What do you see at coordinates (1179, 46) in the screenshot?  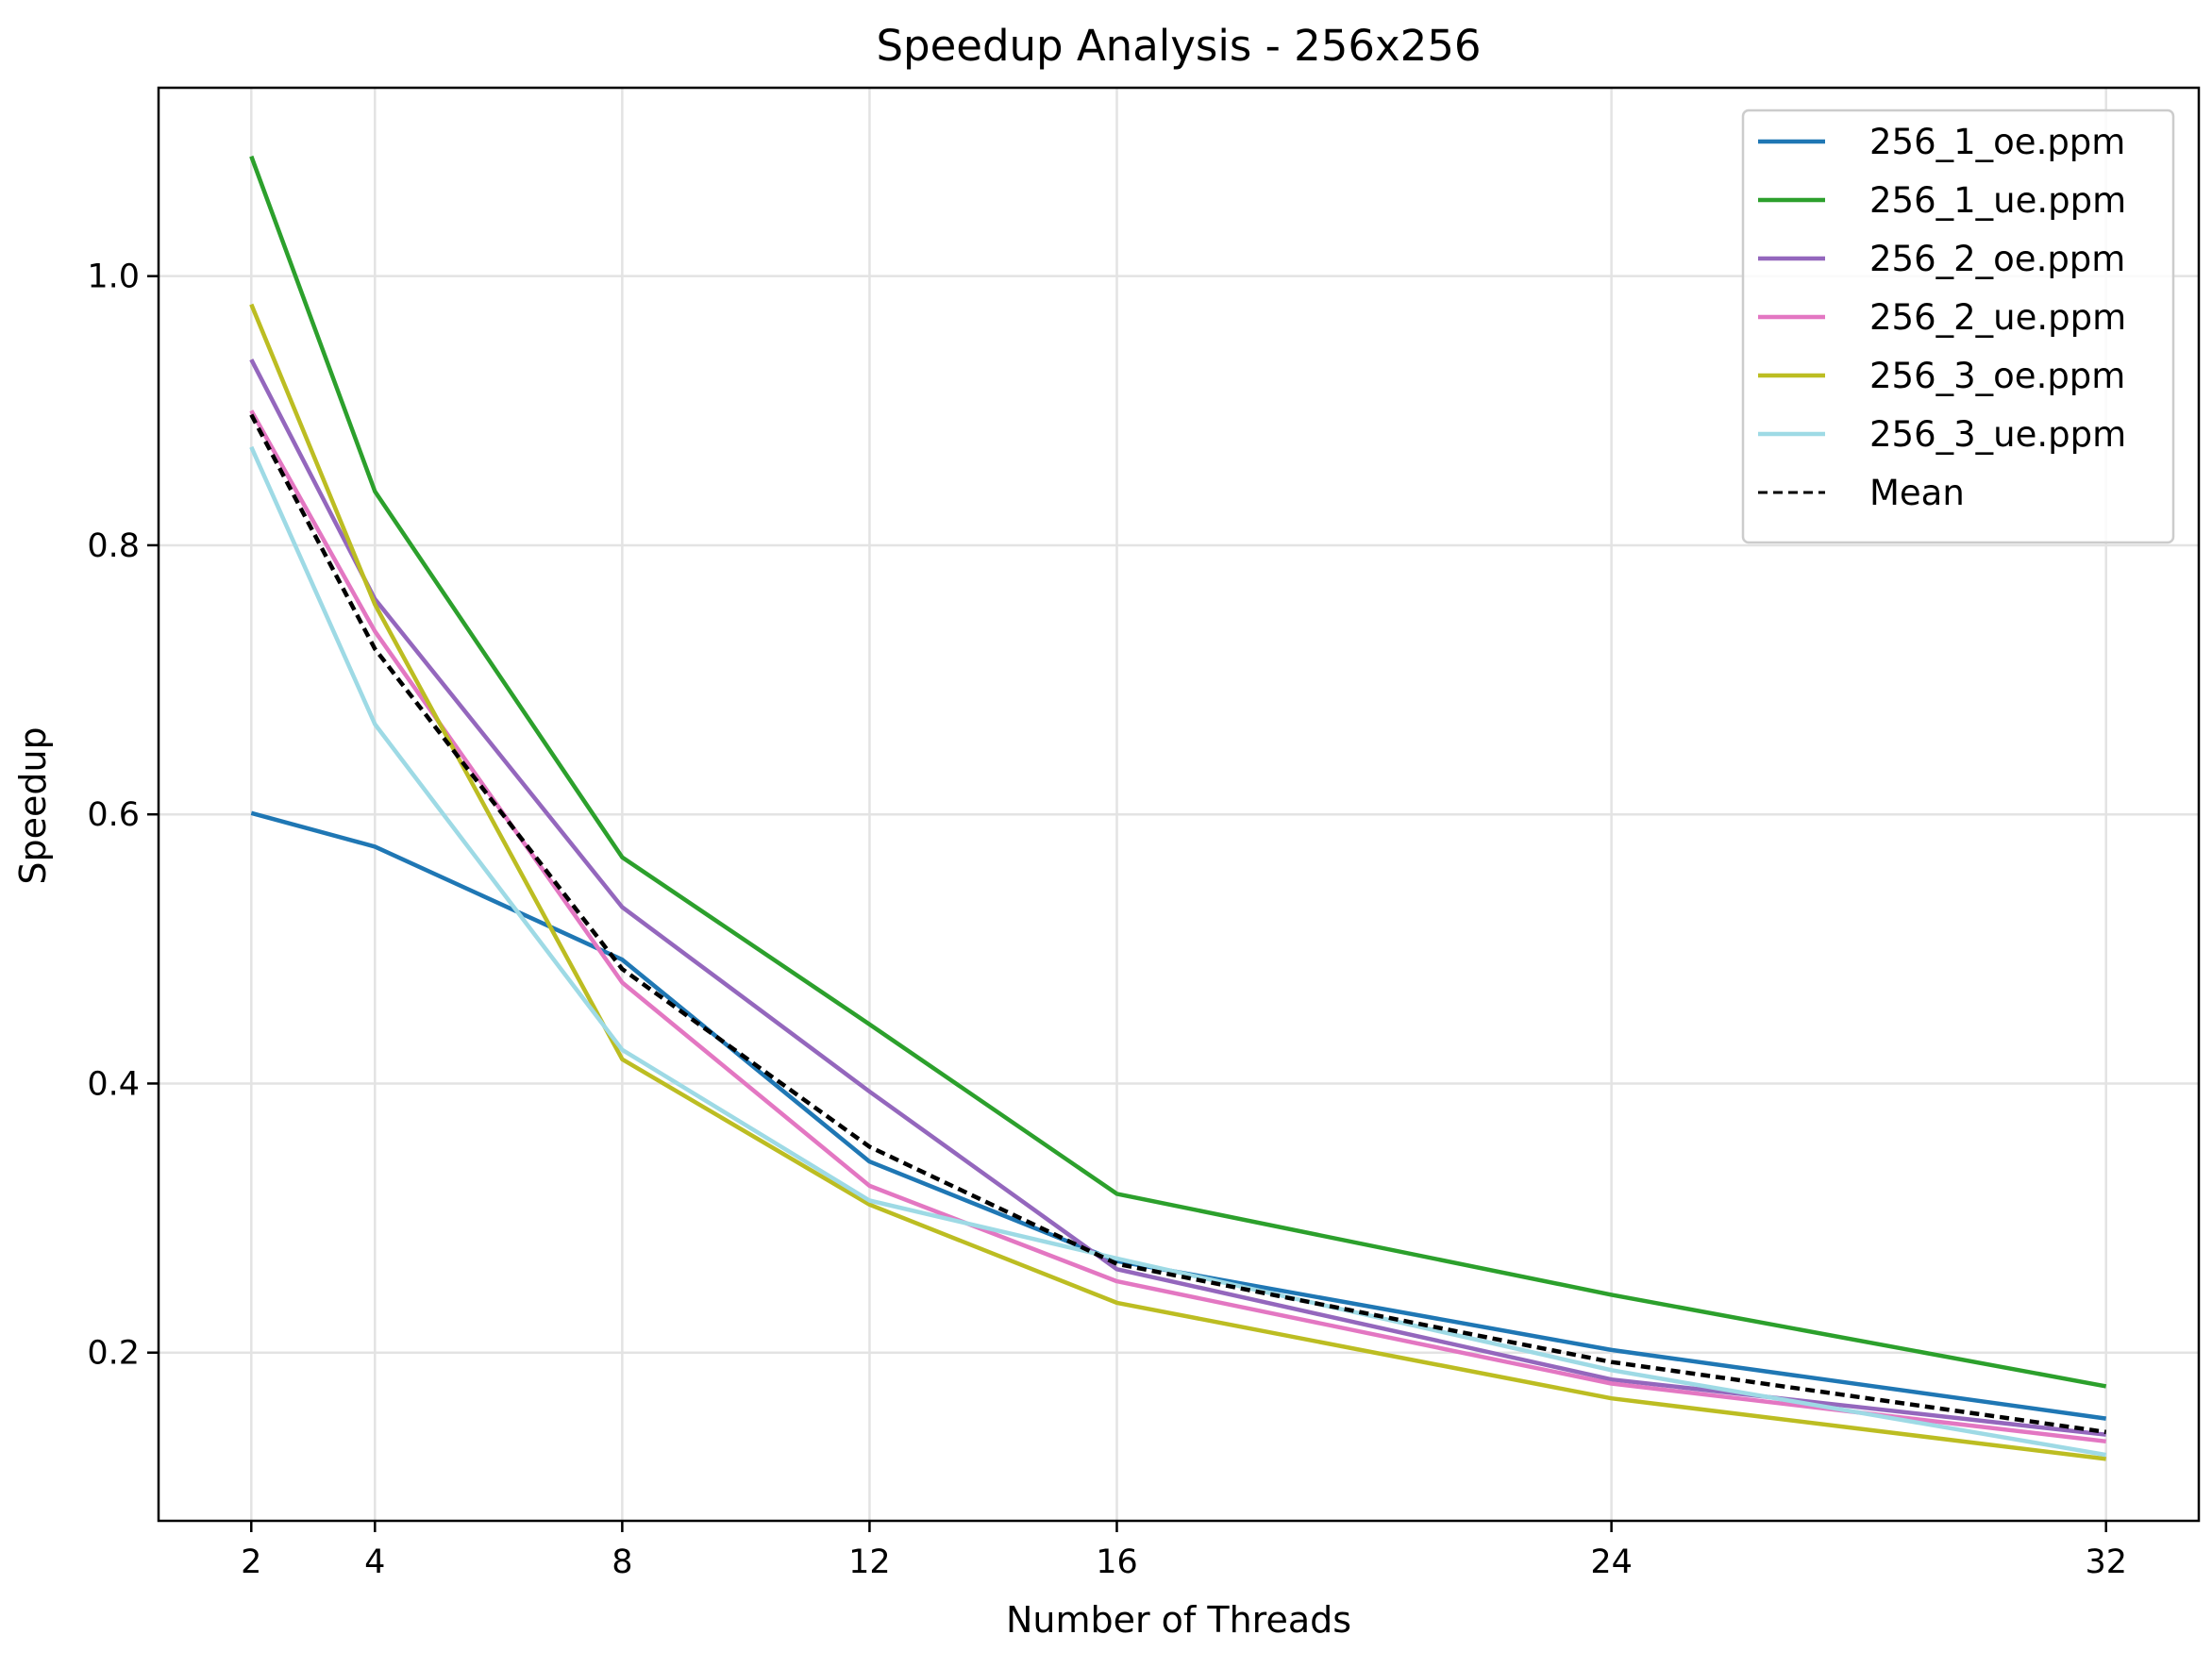 I see `chart-title: Speedup Analysis - 256x256` at bounding box center [1179, 46].